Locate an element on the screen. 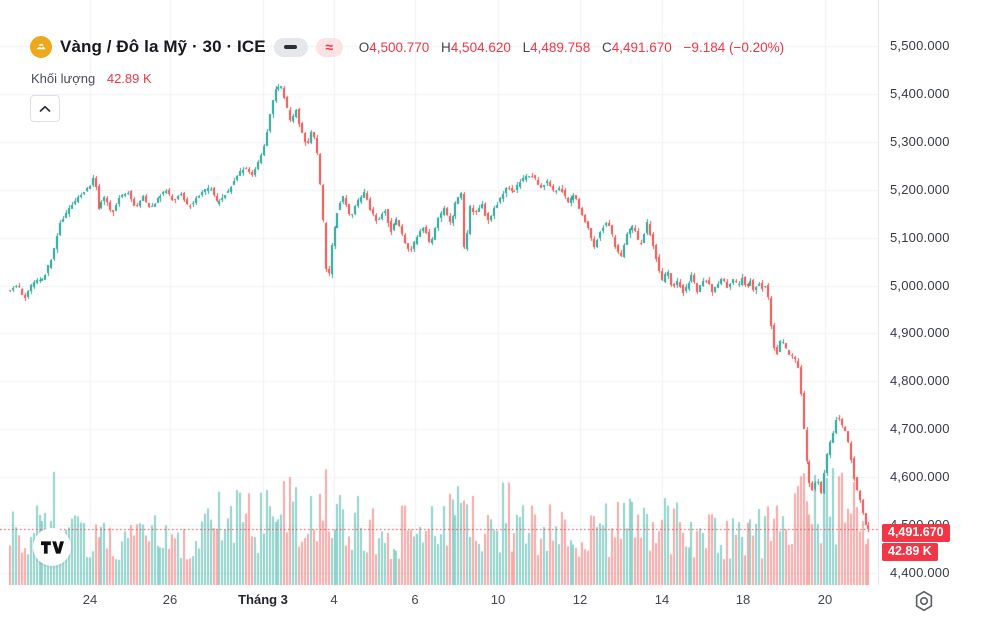 The height and width of the screenshot is (643, 1000). price-axis-label: 5,200.000 is located at coordinates (920, 189).